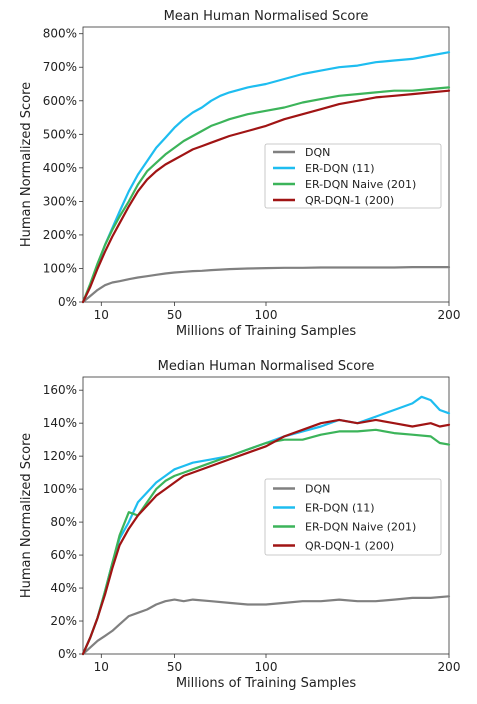 The width and height of the screenshot is (477, 704). What do you see at coordinates (60, 101) in the screenshot?
I see `y-tick-label: 600%` at bounding box center [60, 101].